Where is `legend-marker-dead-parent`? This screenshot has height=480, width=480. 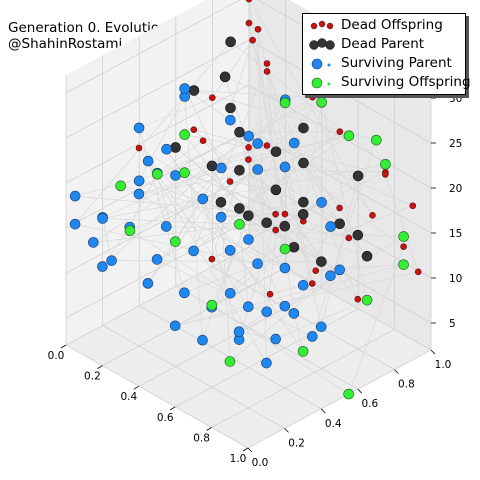 legend-marker-dead-parent is located at coordinates (322, 44).